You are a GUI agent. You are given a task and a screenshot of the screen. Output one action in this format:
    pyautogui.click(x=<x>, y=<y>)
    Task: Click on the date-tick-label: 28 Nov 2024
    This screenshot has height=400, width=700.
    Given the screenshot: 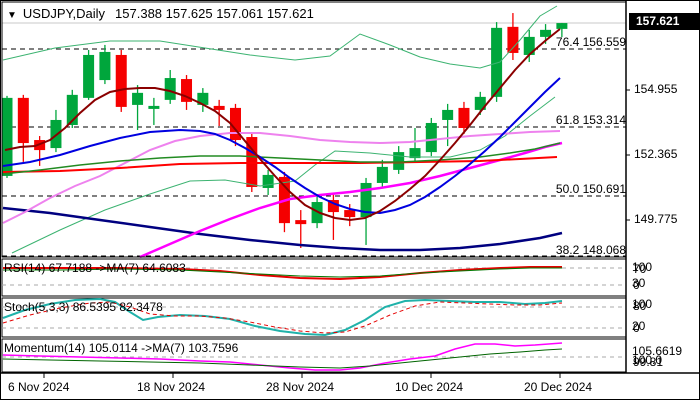 What is the action you would take?
    pyautogui.click(x=300, y=387)
    